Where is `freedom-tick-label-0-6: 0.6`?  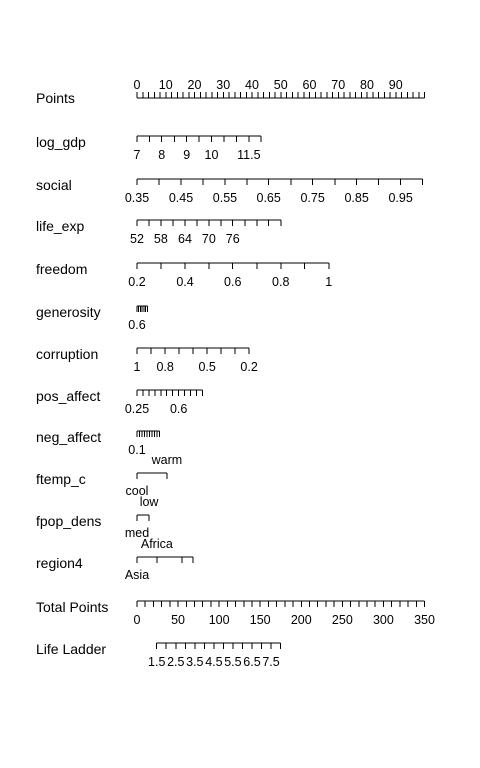 freedom-tick-label-0-6: 0.6 is located at coordinates (232, 282).